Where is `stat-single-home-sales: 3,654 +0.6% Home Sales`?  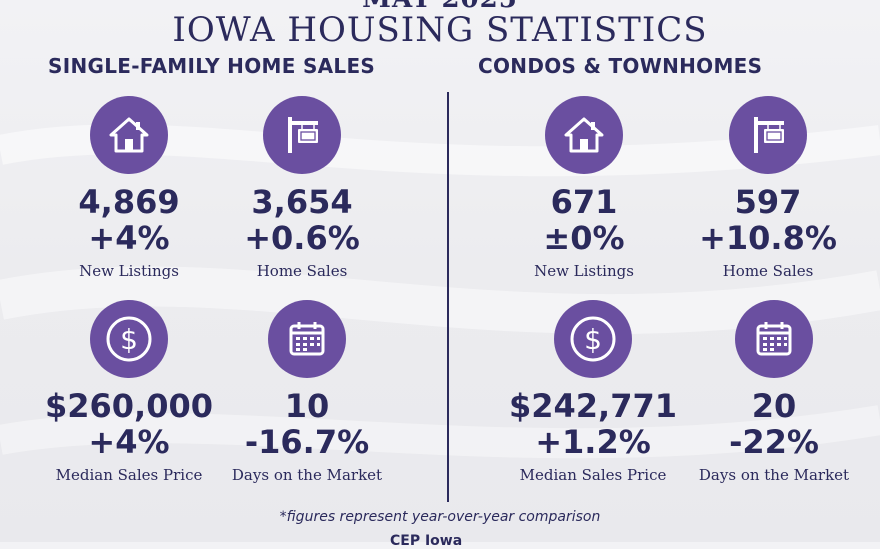
stat-single-home-sales: 3,654 +0.6% Home Sales is located at coordinates (302, 188).